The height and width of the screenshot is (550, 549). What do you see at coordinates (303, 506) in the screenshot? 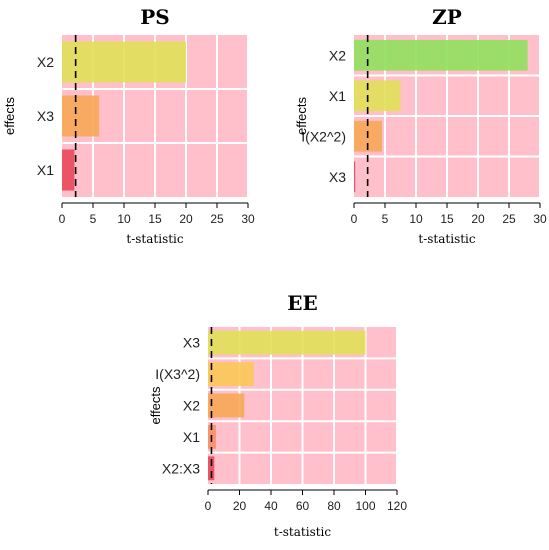
I see `chart-3-tick-label-3: 60` at bounding box center [303, 506].